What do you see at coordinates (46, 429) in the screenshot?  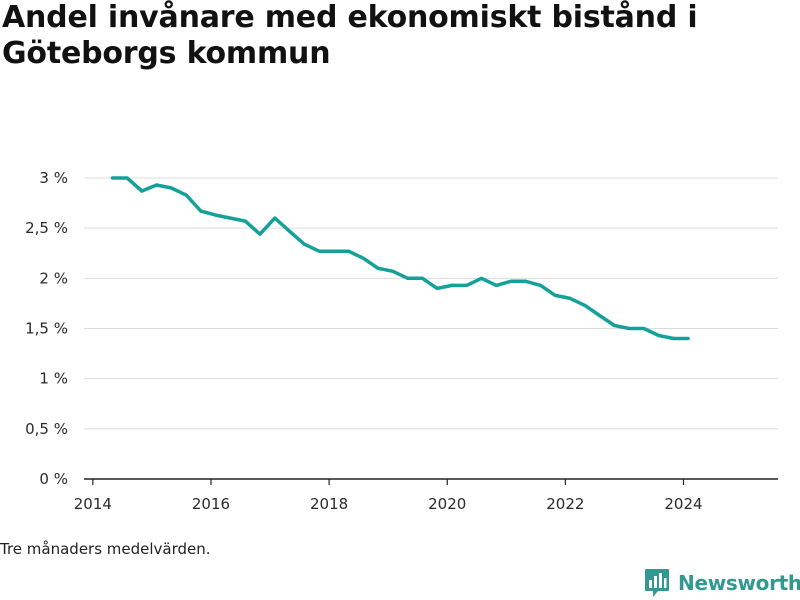 I see `y-tick-label: 0,5 %` at bounding box center [46, 429].